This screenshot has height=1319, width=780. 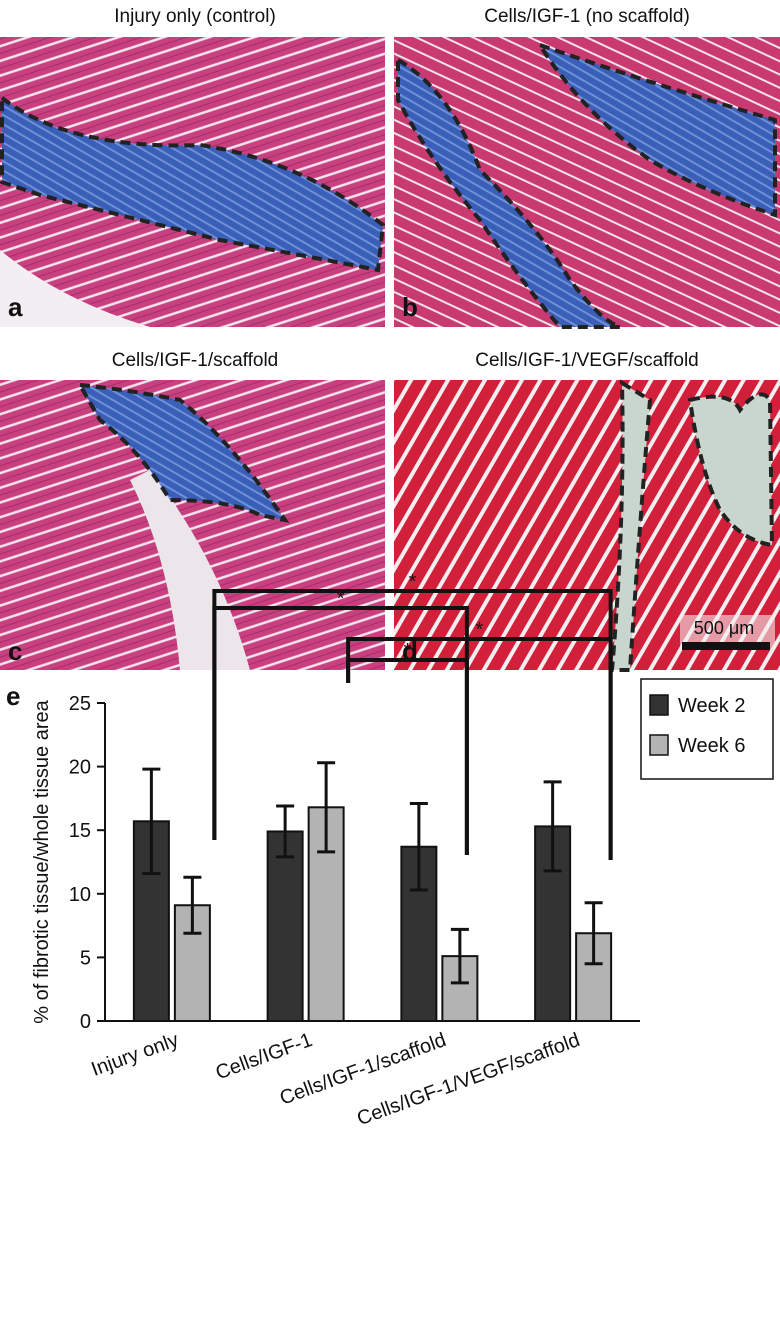 I want to click on panel-title: Cells/IGF-1/scaffold, so click(x=195, y=360).